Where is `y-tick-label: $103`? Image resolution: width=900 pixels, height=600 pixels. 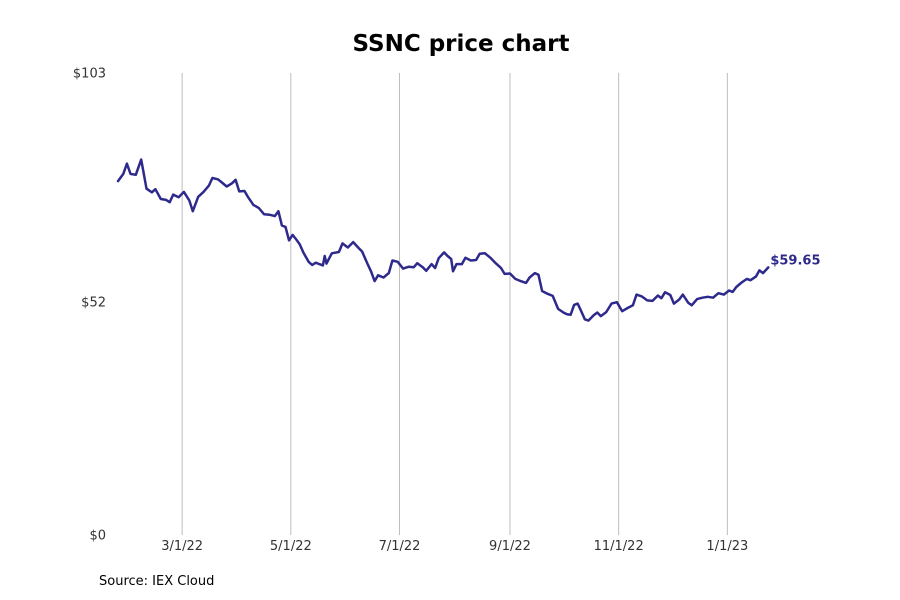
y-tick-label: $103 is located at coordinates (89, 74).